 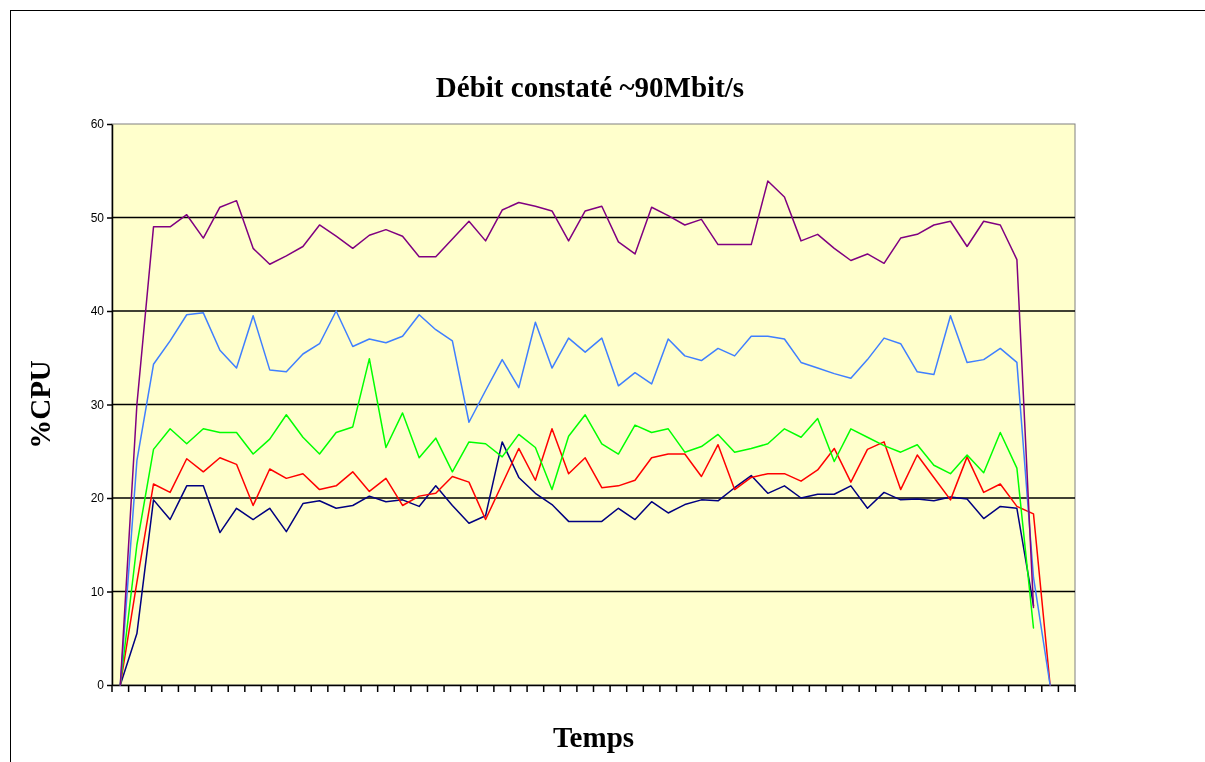 I want to click on y-tick-label: 50, so click(x=97, y=217).